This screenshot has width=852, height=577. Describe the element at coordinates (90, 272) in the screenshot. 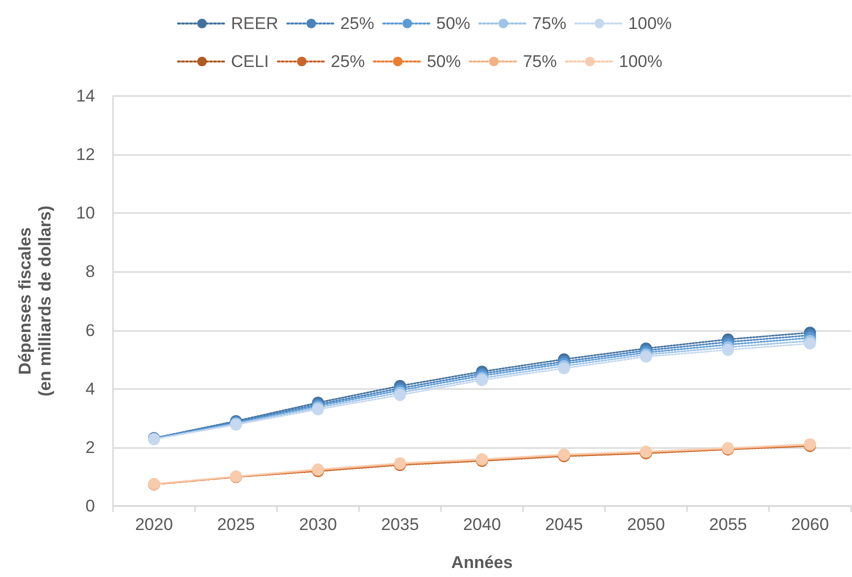

I see `y-tick-label: 8` at that location.